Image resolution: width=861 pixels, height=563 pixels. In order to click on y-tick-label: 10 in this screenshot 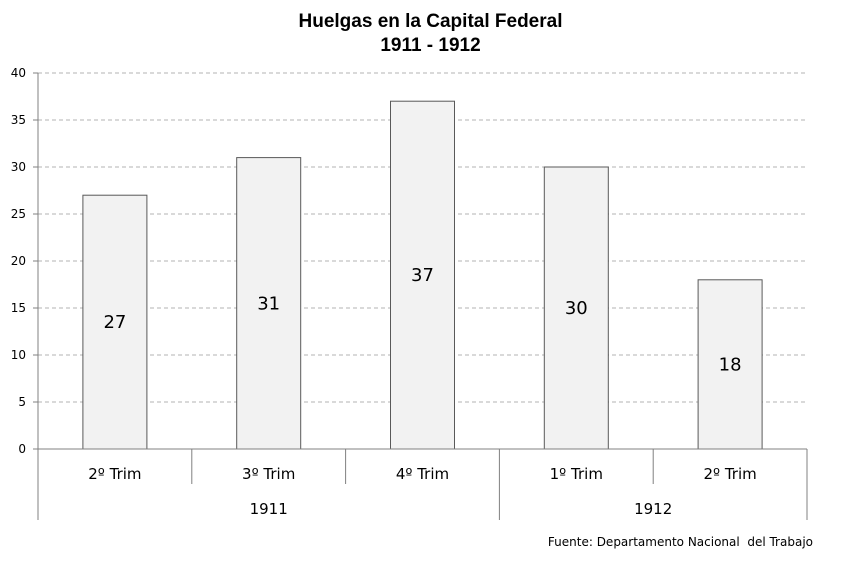, I will do `click(18, 355)`.